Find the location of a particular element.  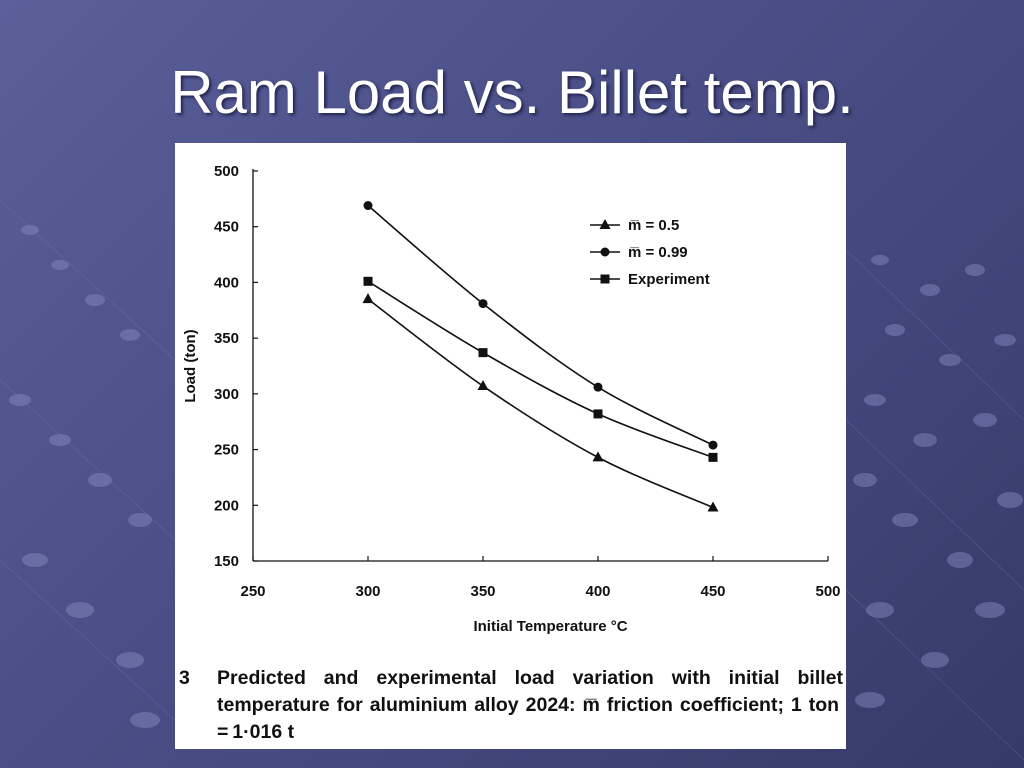

legend-label-3: Experiment is located at coordinates (669, 279).